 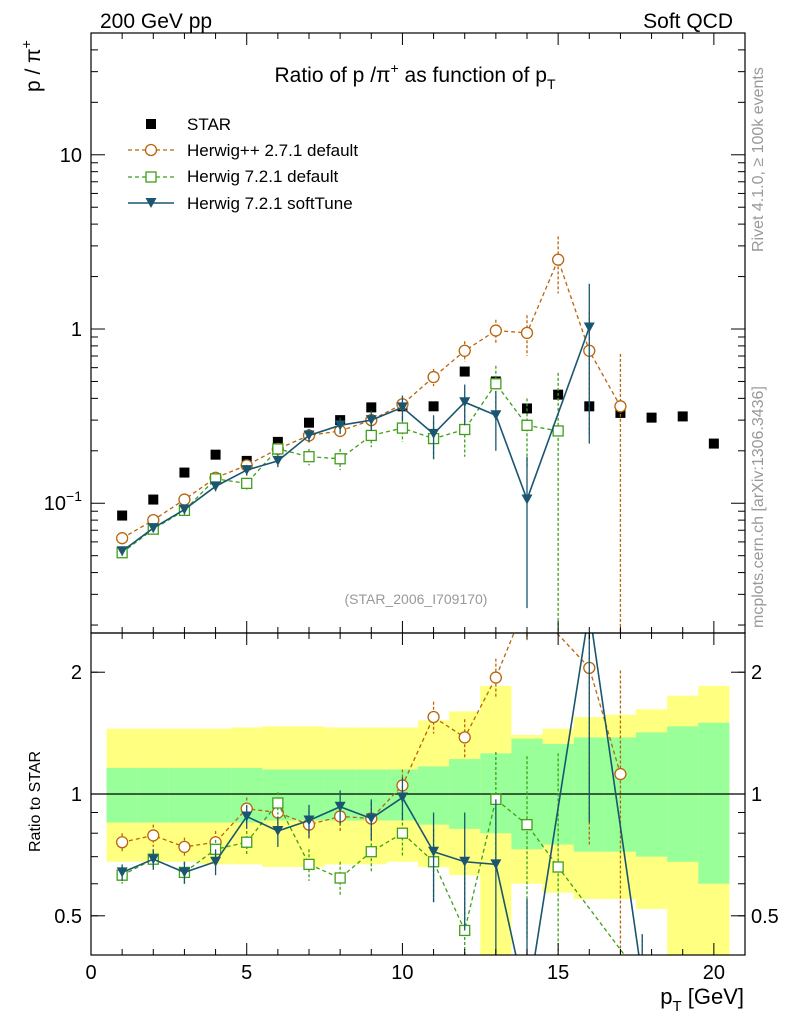 What do you see at coordinates (272, 150) in the screenshot?
I see `legend-label-herwigpp: Herwig++ 2.7.1 default` at bounding box center [272, 150].